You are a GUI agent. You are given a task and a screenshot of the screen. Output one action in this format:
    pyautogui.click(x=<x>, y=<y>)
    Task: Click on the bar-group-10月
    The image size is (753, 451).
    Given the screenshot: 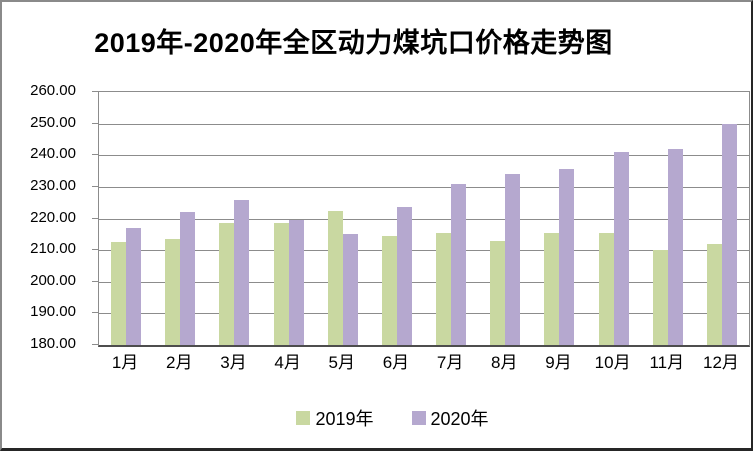 What is the action you would take?
    pyautogui.click(x=614, y=218)
    